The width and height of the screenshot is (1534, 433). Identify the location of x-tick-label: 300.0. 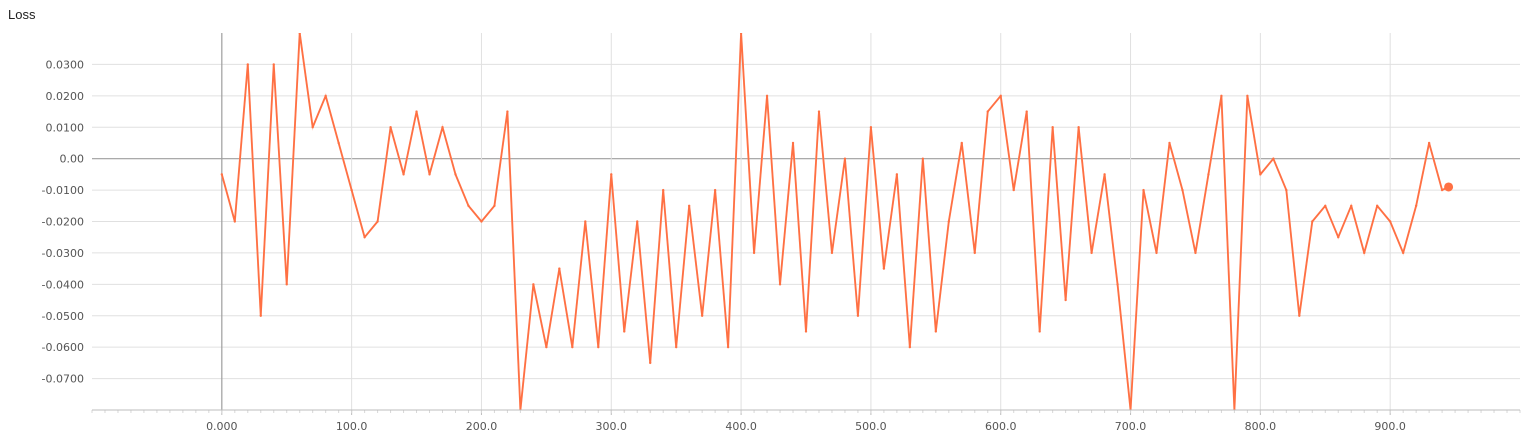
(612, 426).